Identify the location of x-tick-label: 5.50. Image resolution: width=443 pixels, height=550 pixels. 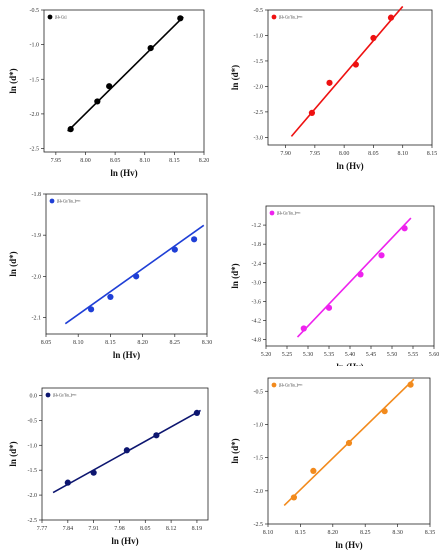
(392, 355).